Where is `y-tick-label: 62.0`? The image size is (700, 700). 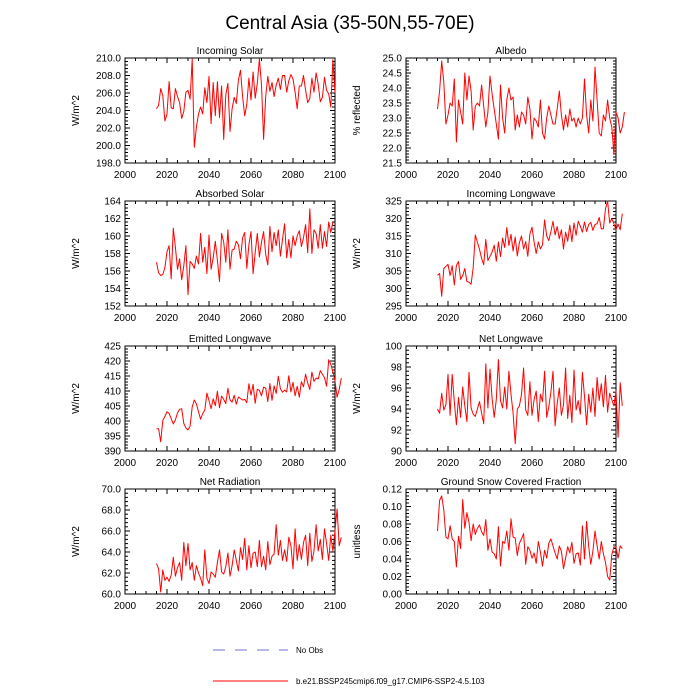 y-tick-label: 62.0 is located at coordinates (112, 574).